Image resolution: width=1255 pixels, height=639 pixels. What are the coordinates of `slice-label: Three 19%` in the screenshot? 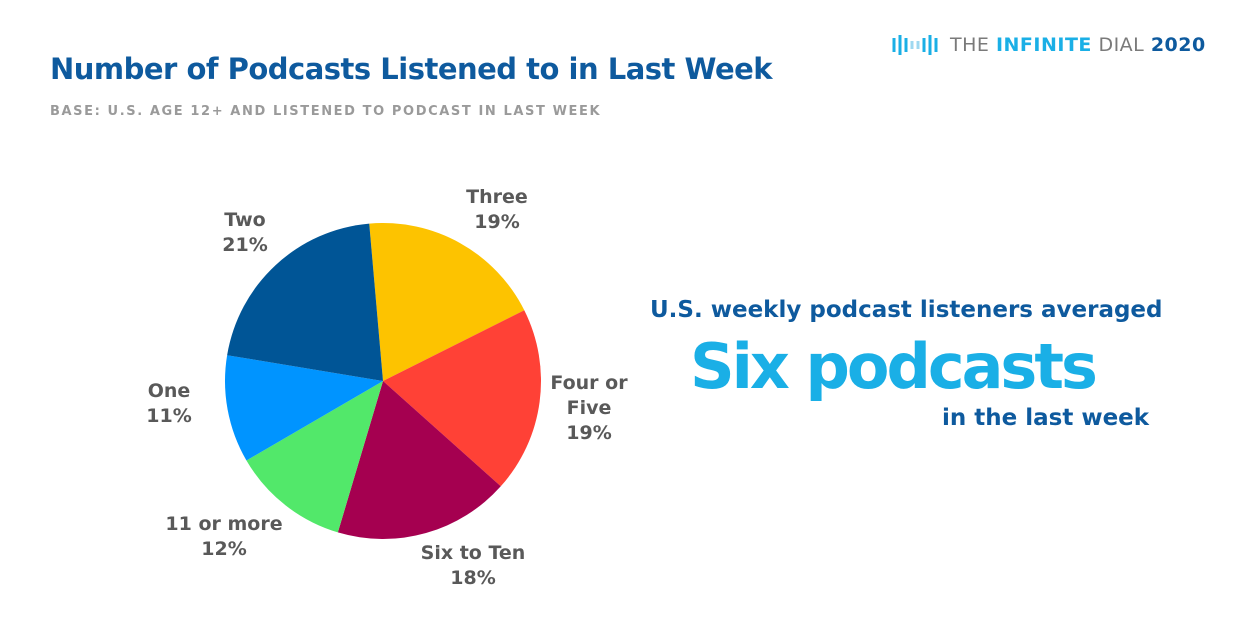 It's located at (497, 210).